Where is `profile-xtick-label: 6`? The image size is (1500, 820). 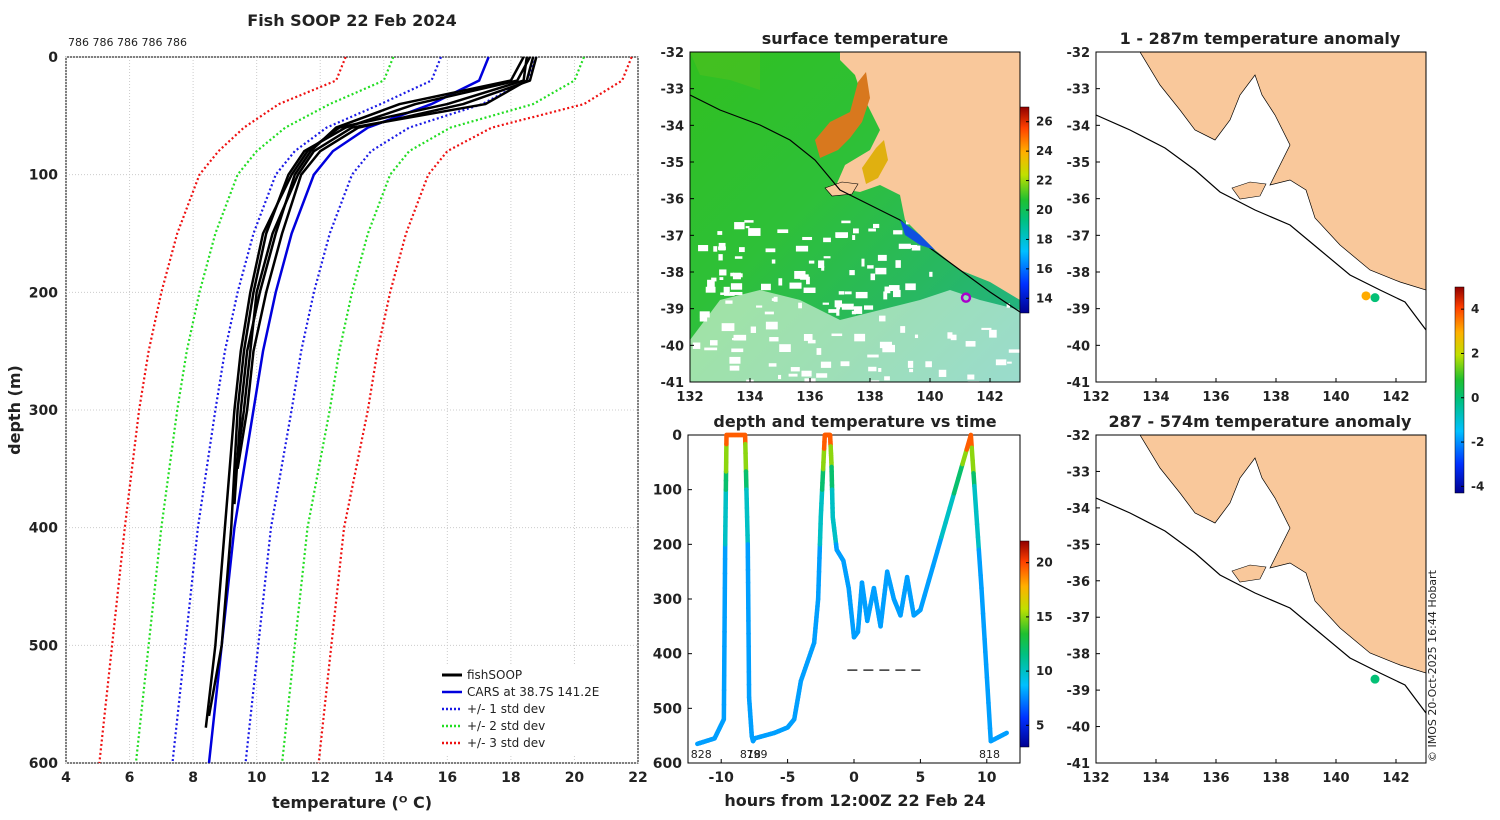
profile-xtick-label: 6 is located at coordinates (130, 778).